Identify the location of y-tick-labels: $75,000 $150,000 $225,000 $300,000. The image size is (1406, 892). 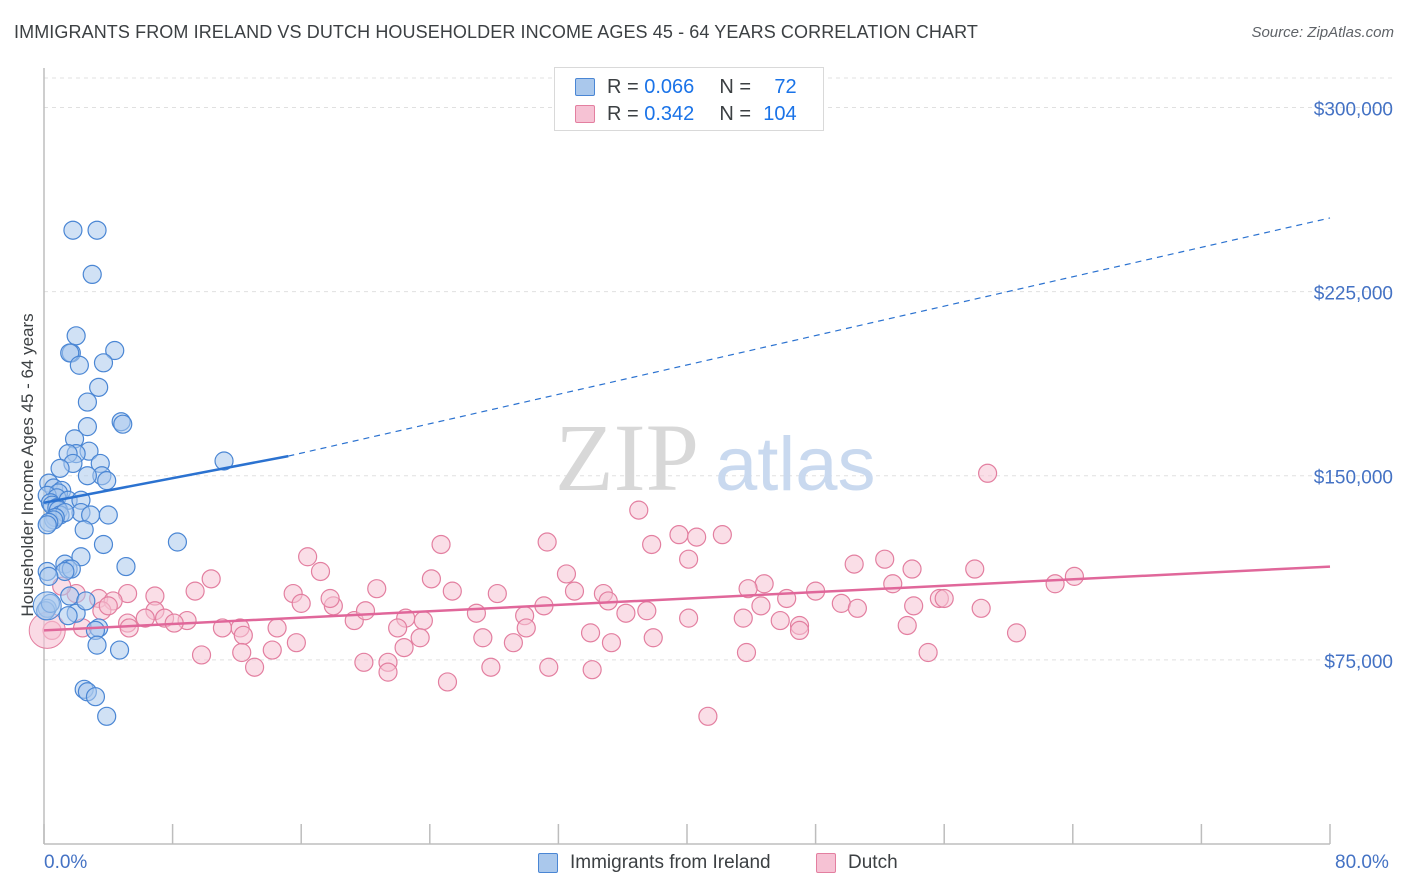
(1353, 385).